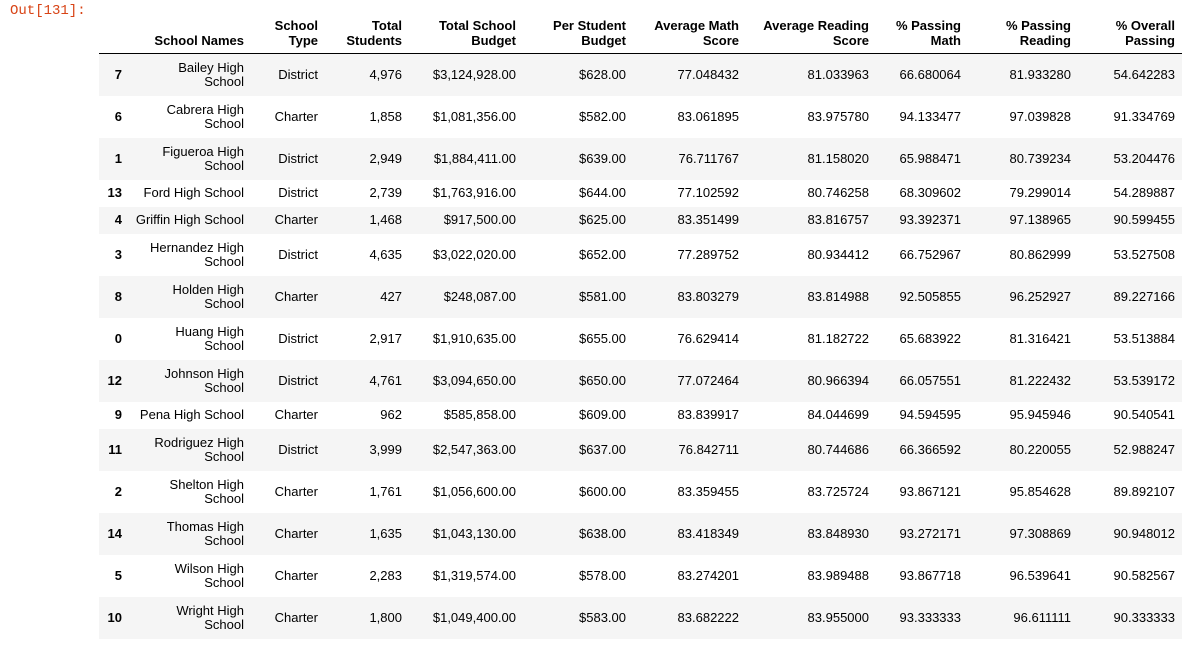  What do you see at coordinates (708, 617) in the screenshot?
I see `avg-math-cell: 83.682222` at bounding box center [708, 617].